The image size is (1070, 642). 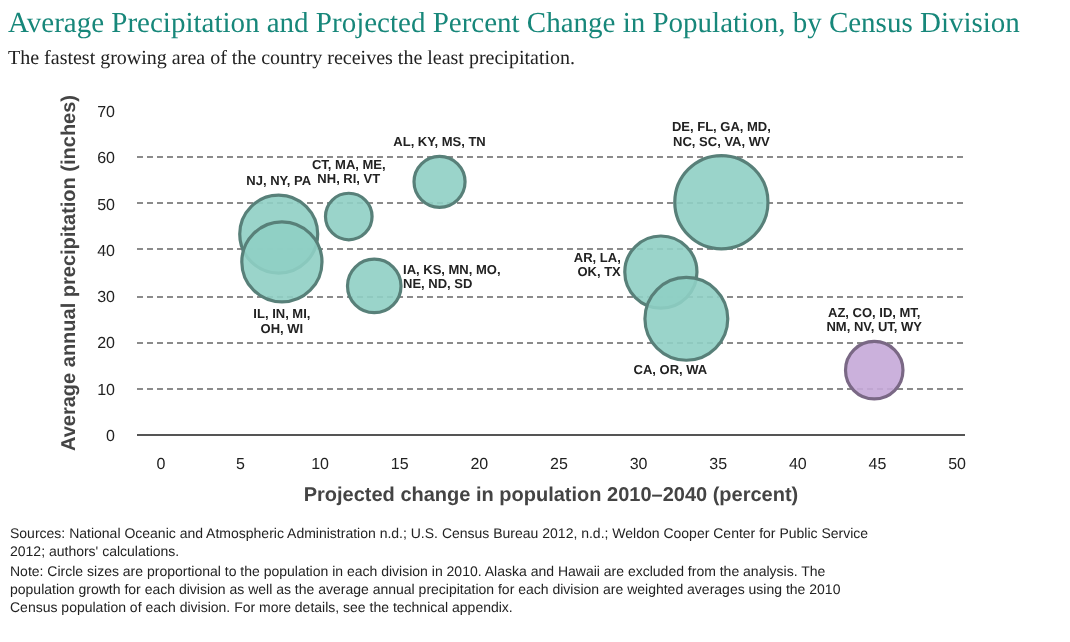 What do you see at coordinates (241, 464) in the screenshot?
I see `x-tick-label: 5` at bounding box center [241, 464].